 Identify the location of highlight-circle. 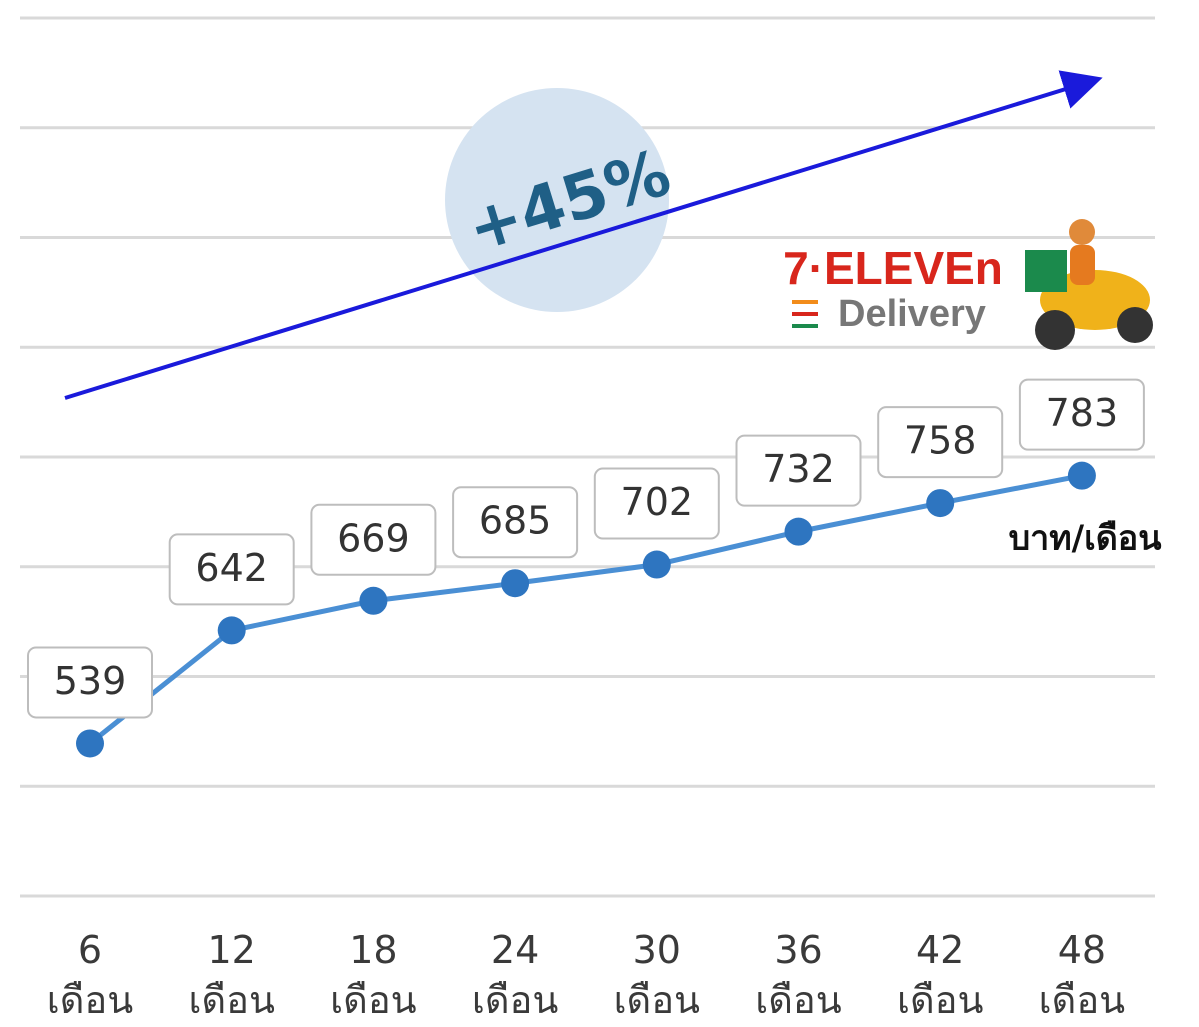
(557, 200).